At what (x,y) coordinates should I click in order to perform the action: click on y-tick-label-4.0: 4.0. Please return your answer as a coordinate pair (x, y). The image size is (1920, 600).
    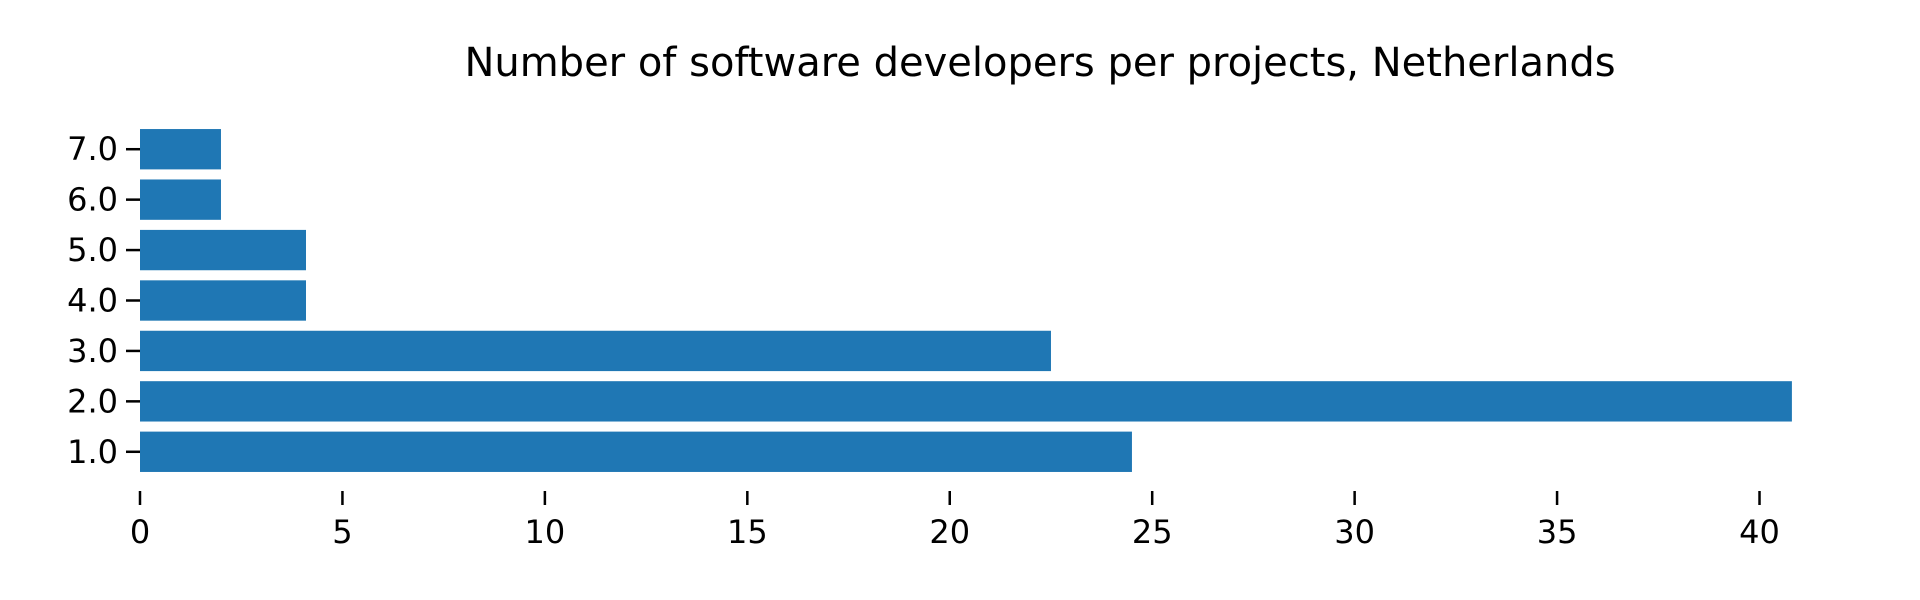
    Looking at the image, I should click on (92, 301).